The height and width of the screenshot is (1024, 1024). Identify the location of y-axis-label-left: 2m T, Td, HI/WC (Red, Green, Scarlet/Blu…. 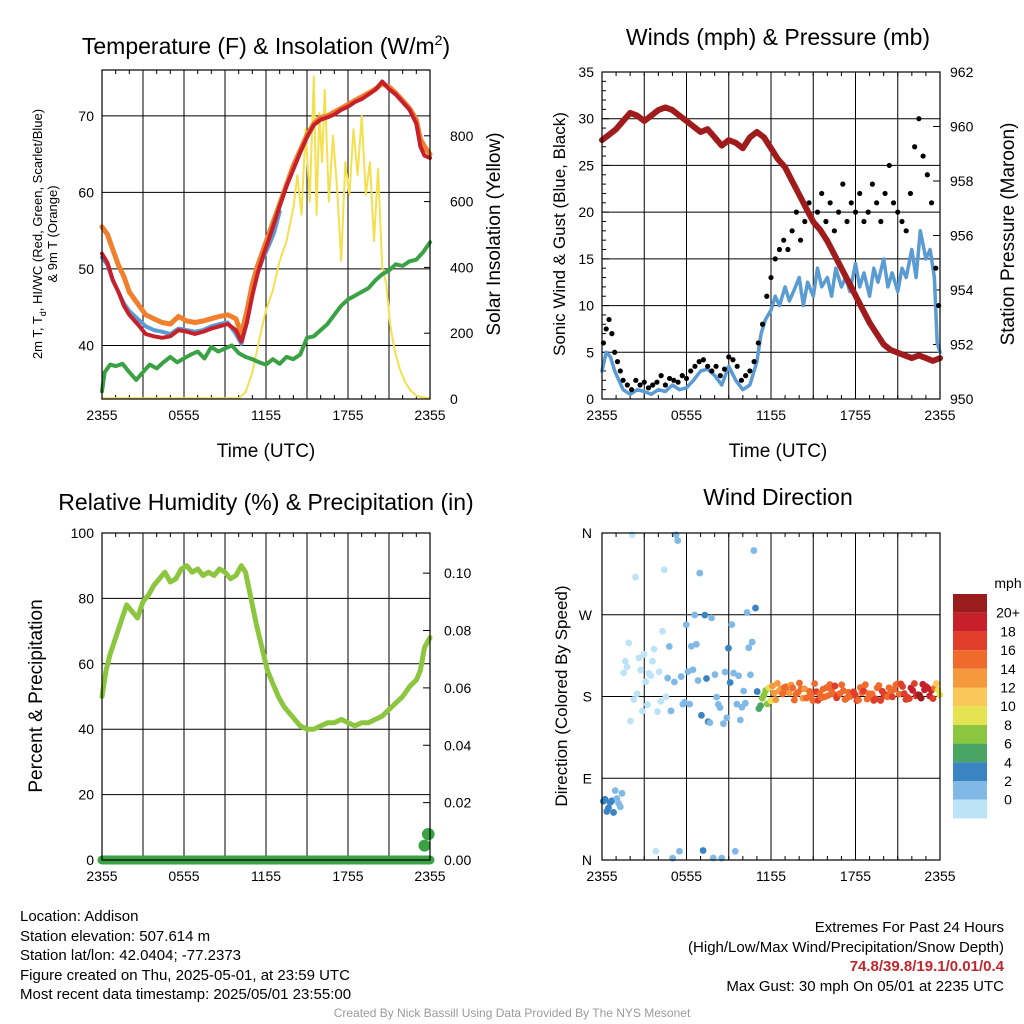
(39, 234).